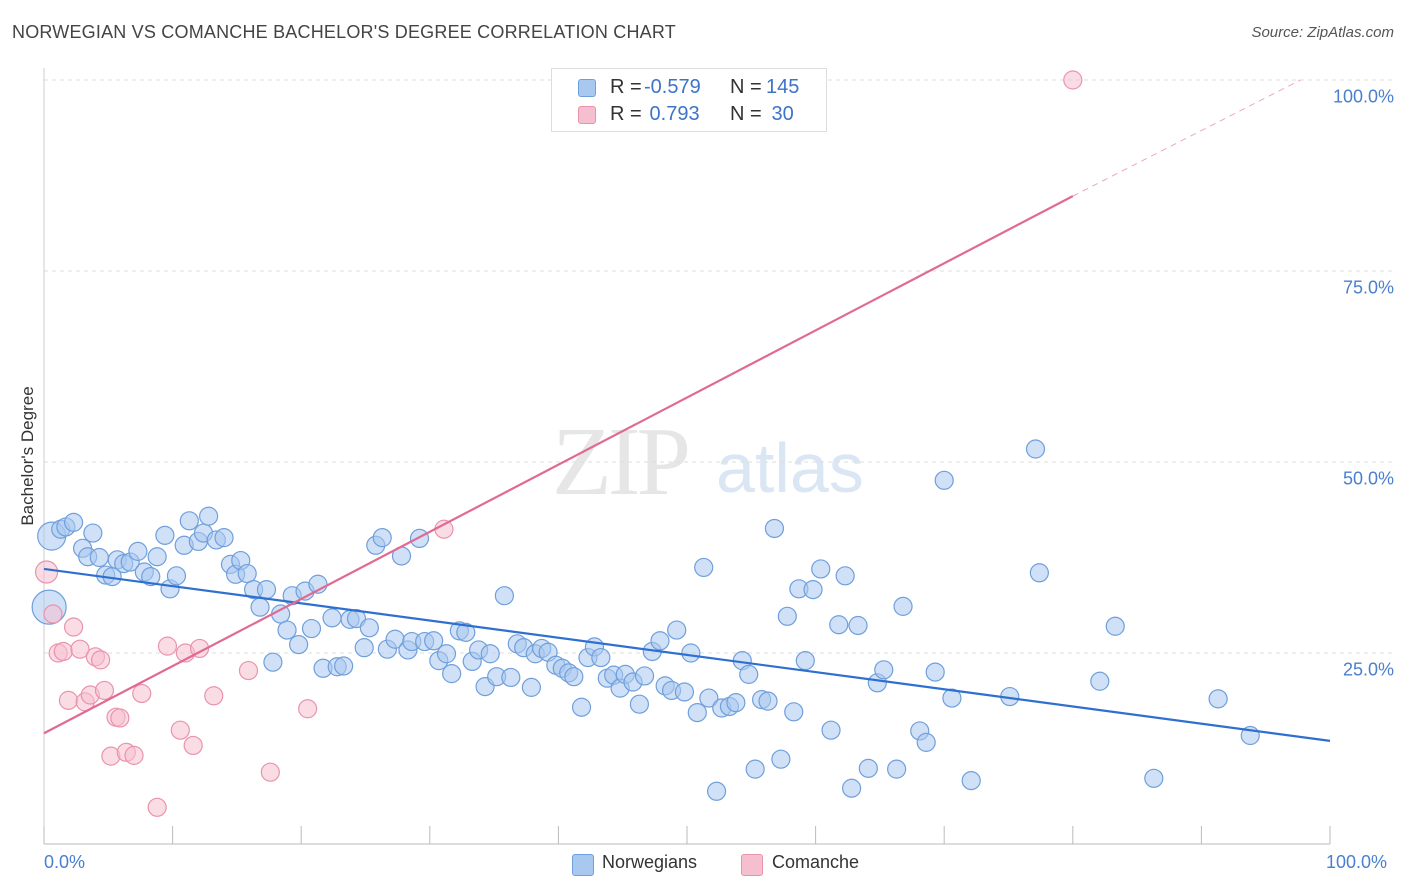  Describe the element at coordinates (587, 88) in the screenshot. I see `legend-swatch-blue` at that location.